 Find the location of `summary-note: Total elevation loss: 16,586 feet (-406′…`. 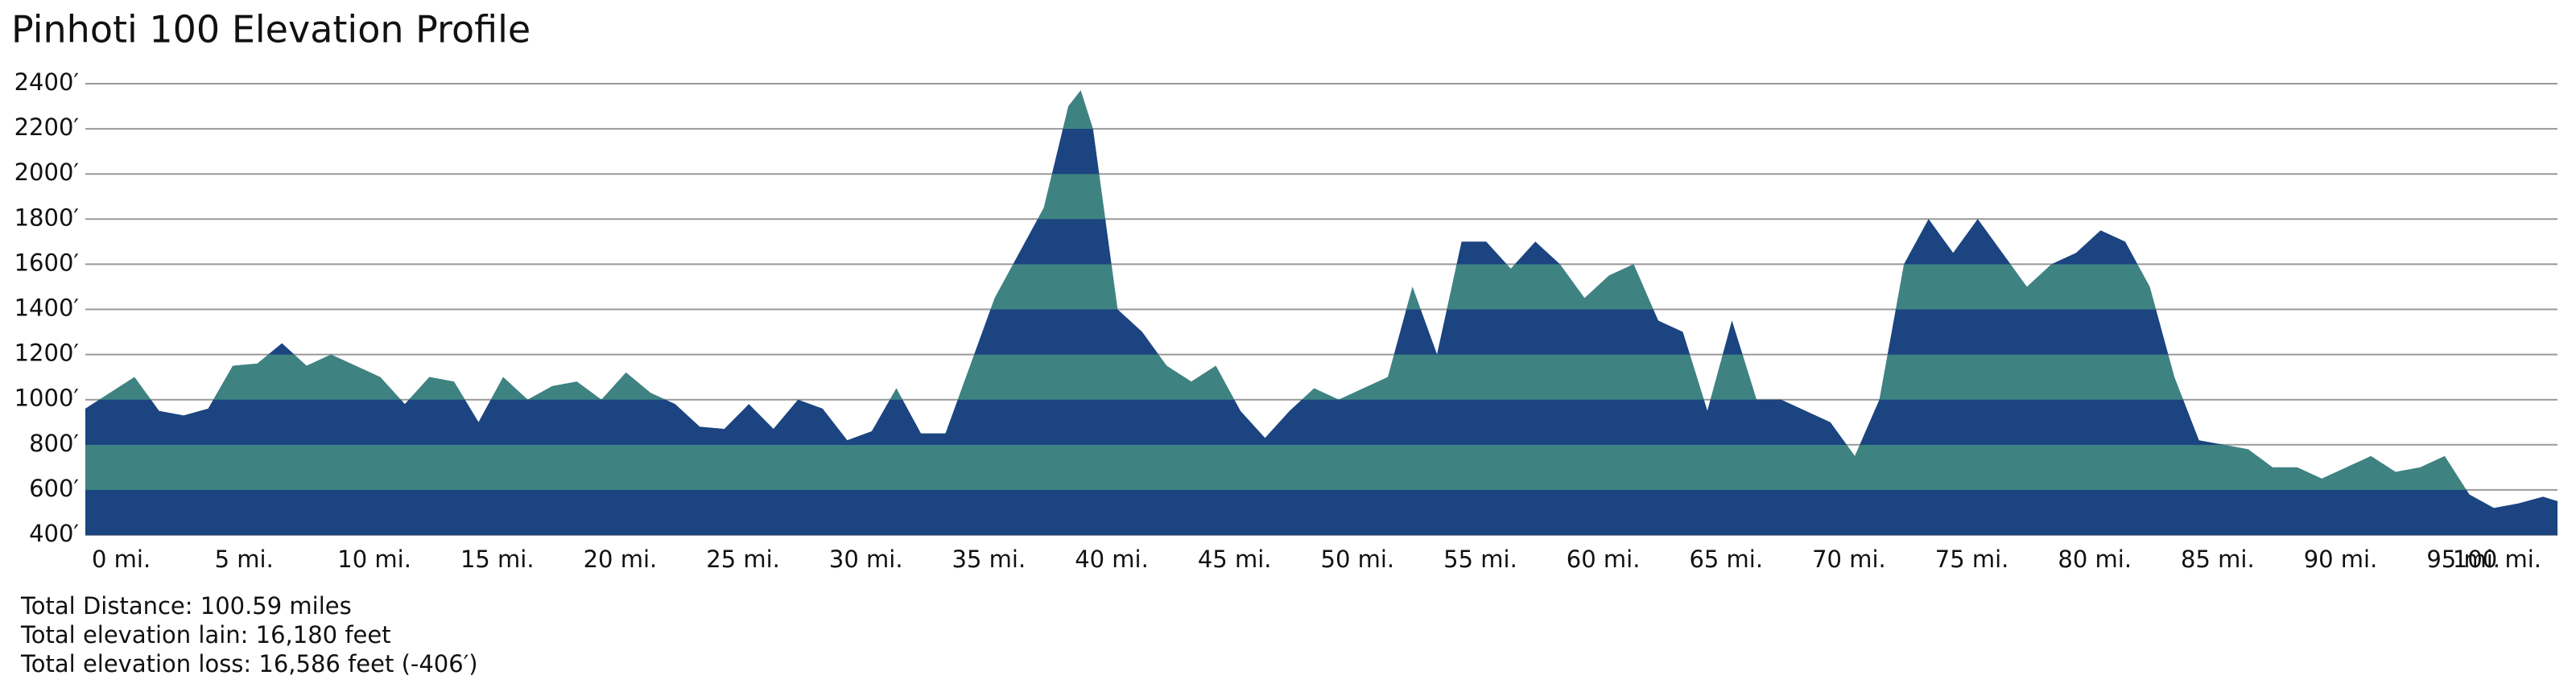

summary-note: Total elevation loss: 16,586 feet (-406′… is located at coordinates (249, 664).